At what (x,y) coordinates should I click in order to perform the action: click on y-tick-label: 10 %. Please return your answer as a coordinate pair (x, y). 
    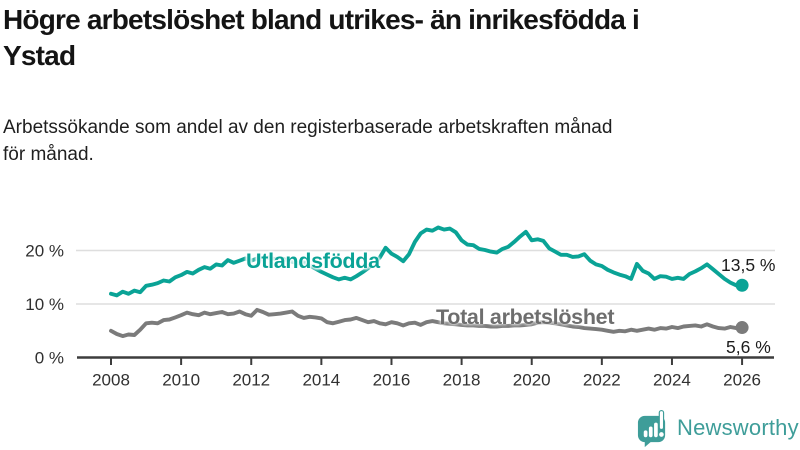
    Looking at the image, I should click on (44, 304).